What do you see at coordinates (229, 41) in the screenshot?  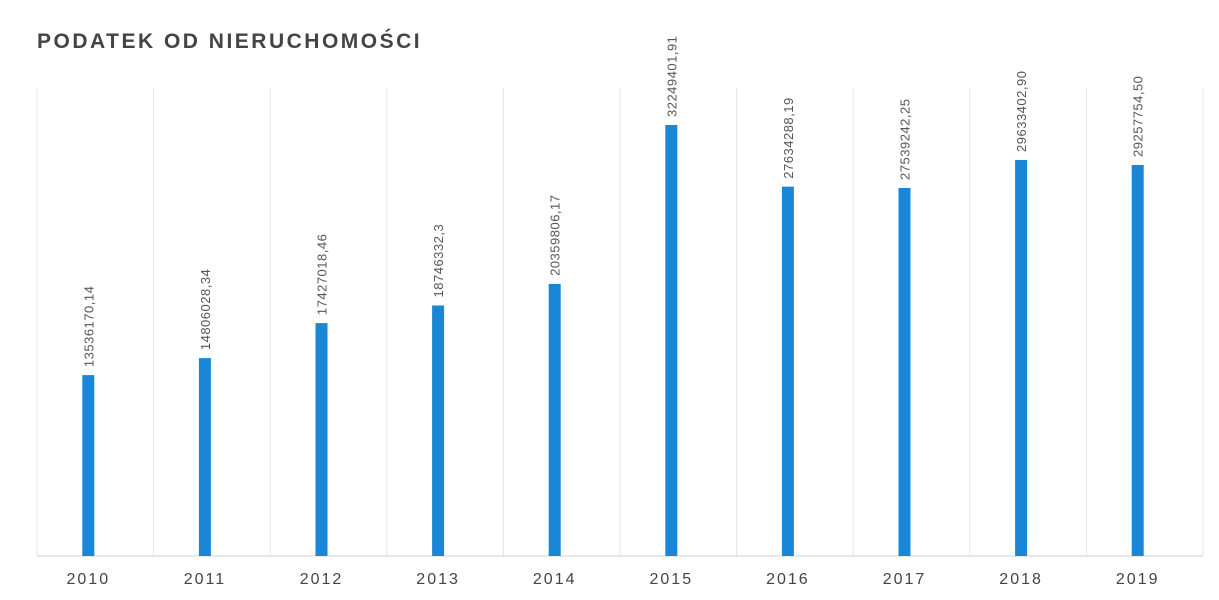 I see `chart-title: PODATEK OD NIERUCHOMOŚCI` at bounding box center [229, 41].